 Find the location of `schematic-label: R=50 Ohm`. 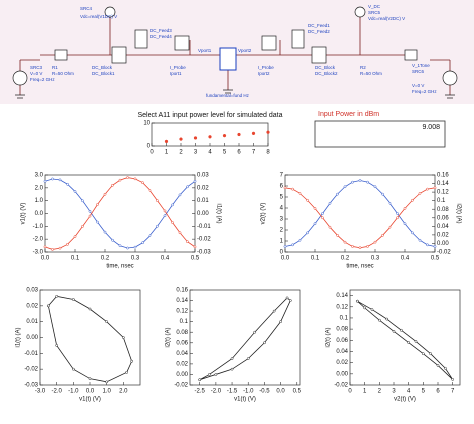

schematic-label: R=50 Ohm is located at coordinates (63, 73).